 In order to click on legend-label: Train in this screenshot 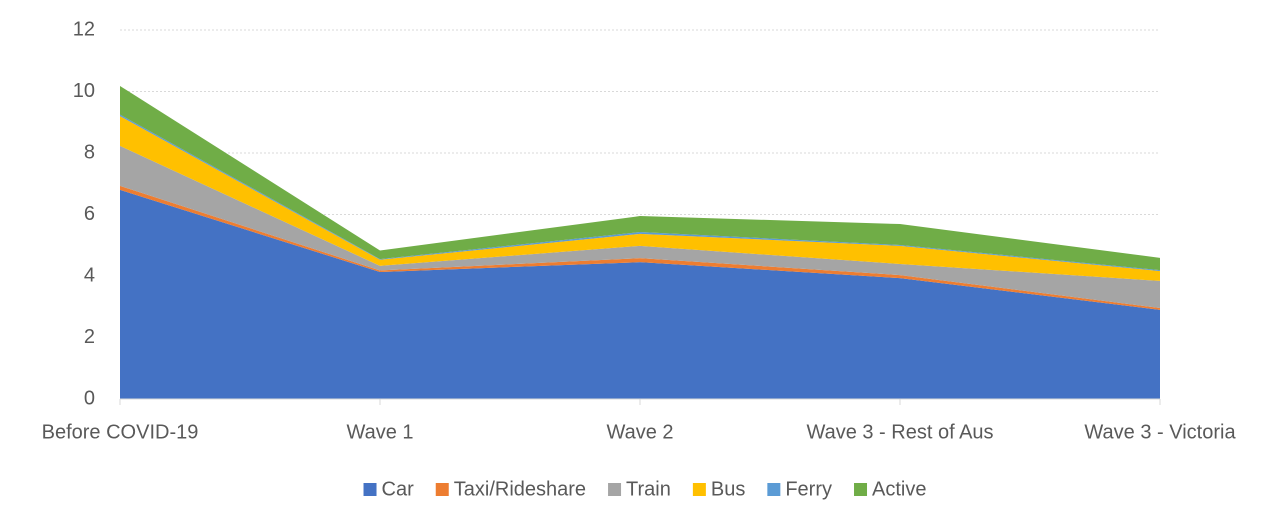, I will do `click(648, 489)`.